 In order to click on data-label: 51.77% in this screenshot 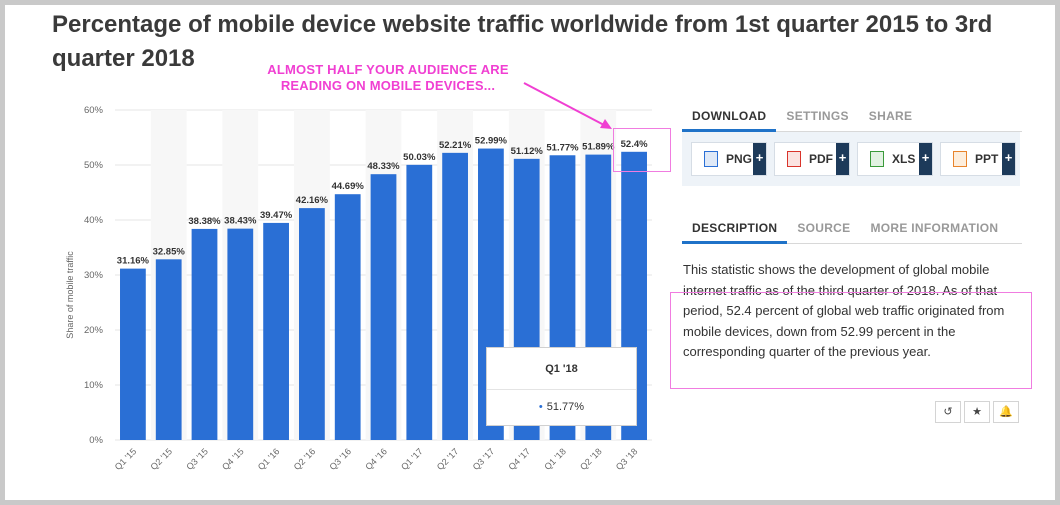, I will do `click(562, 147)`.